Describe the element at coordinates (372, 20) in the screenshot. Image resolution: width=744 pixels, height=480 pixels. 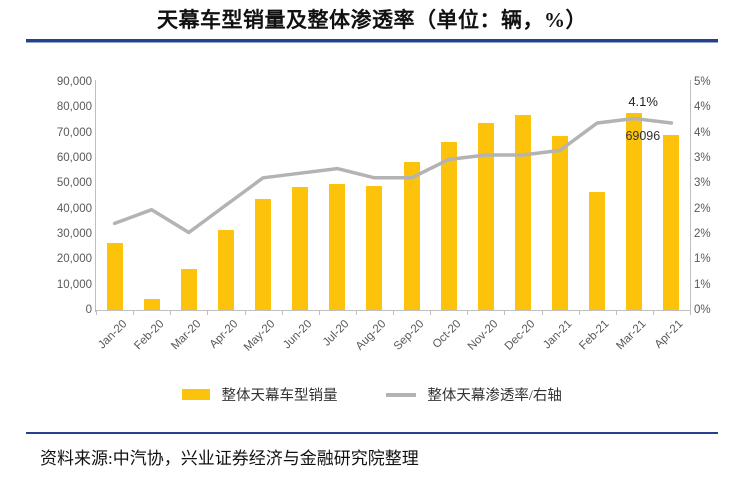
I see `page-title: 天幕车型销量及整体渗透率（单位：辆，%）` at that location.